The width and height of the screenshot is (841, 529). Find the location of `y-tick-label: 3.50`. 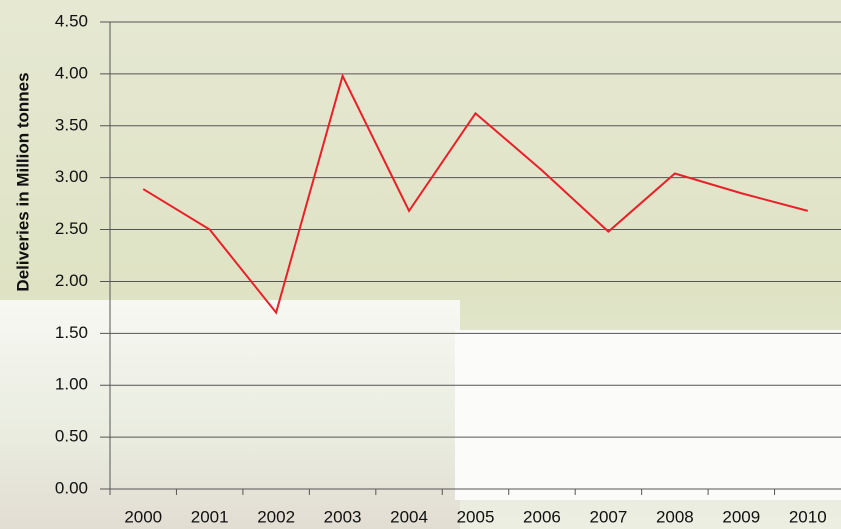

y-tick-label: 3.50 is located at coordinates (71, 124).